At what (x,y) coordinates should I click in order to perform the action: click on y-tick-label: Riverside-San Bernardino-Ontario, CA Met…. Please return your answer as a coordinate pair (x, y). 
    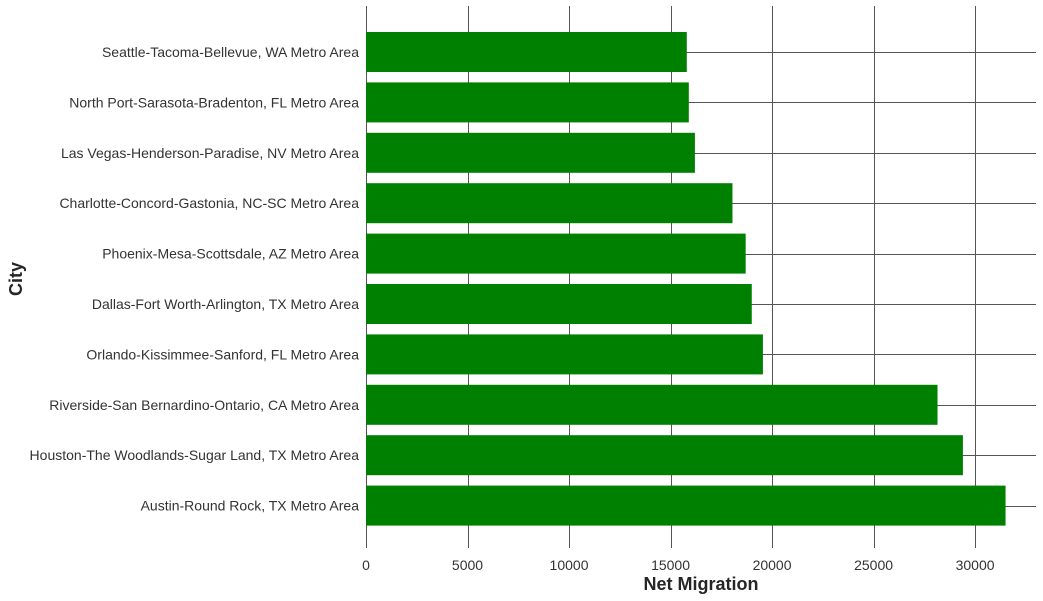
    Looking at the image, I should click on (204, 405).